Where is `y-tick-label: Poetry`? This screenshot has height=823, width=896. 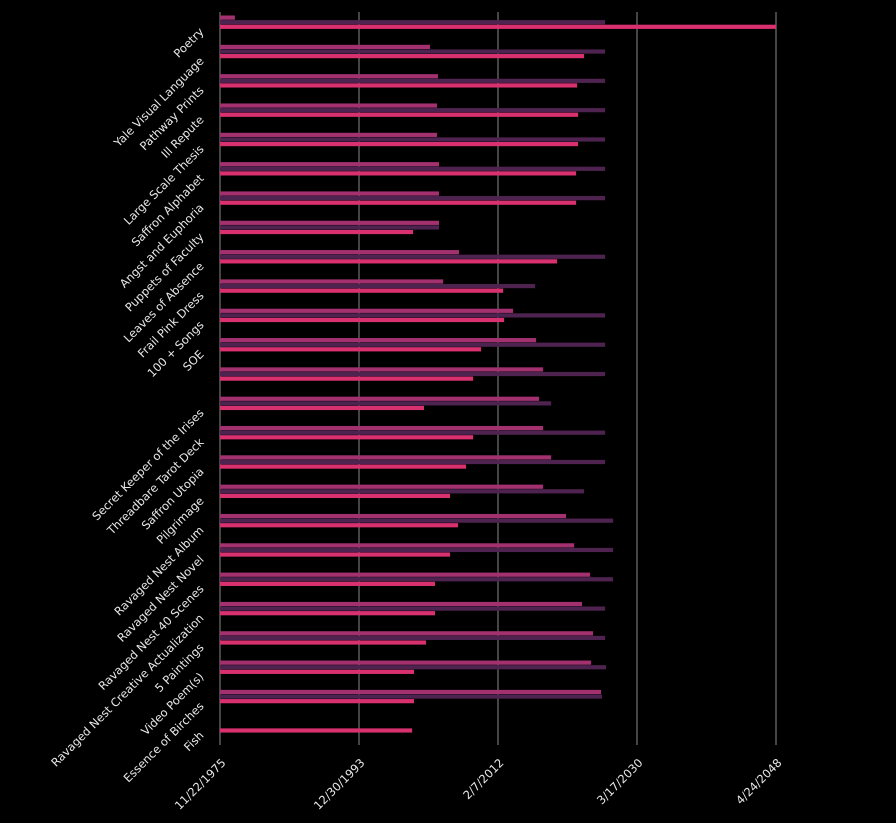
y-tick-label: Poetry is located at coordinates (189, 43).